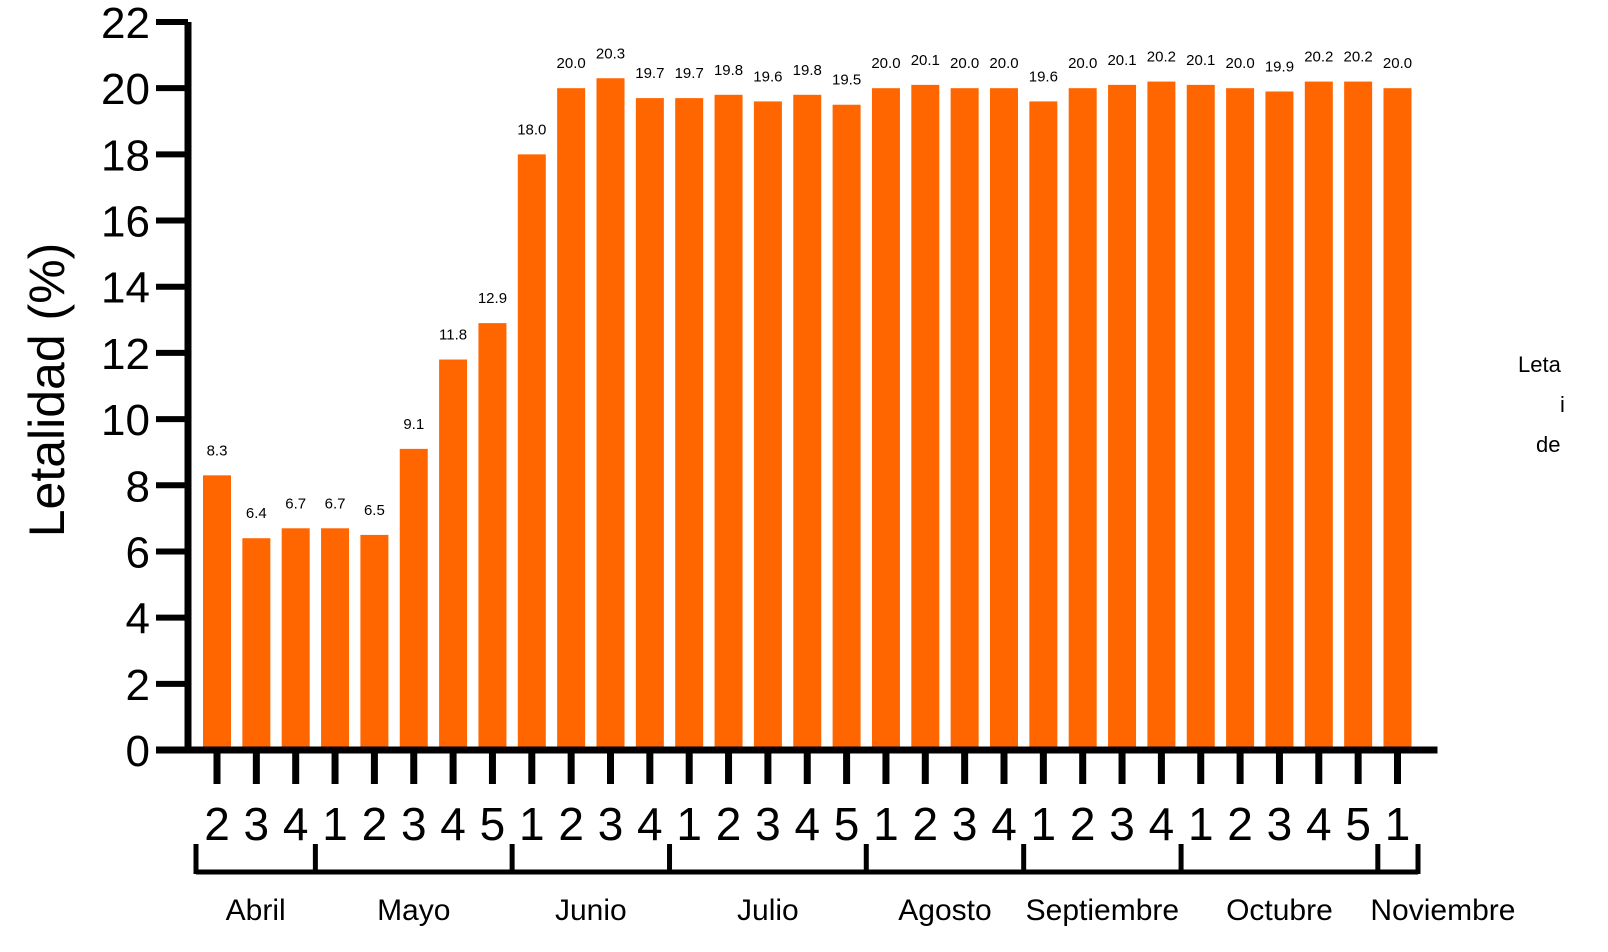  What do you see at coordinates (335, 503) in the screenshot?
I see `data-label-4: 6.7` at bounding box center [335, 503].